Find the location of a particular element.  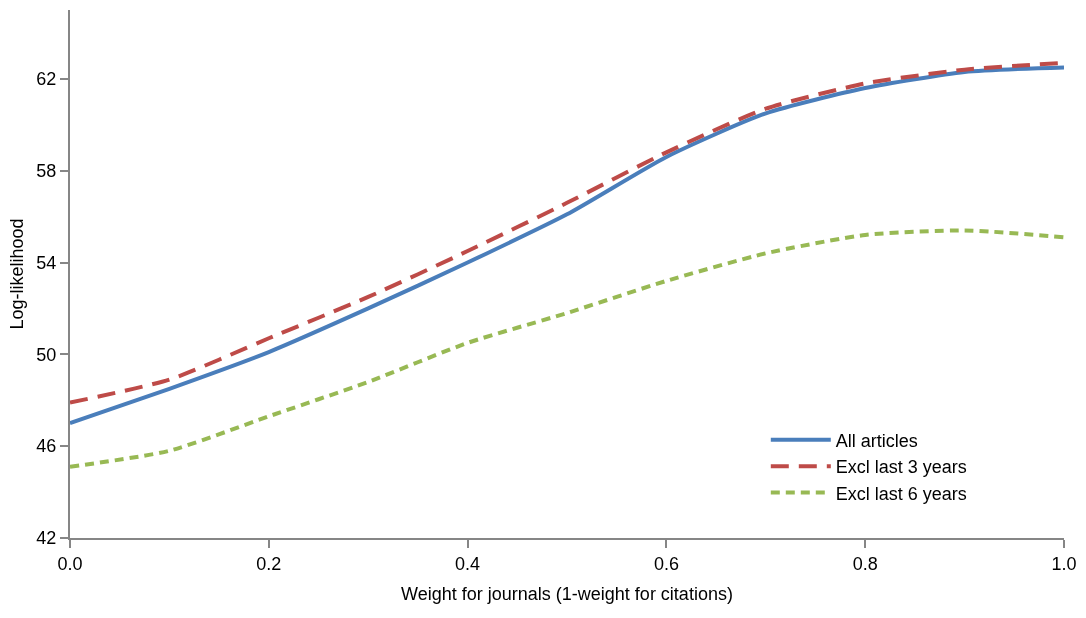

x-tick-label: 0.6 is located at coordinates (666, 563).